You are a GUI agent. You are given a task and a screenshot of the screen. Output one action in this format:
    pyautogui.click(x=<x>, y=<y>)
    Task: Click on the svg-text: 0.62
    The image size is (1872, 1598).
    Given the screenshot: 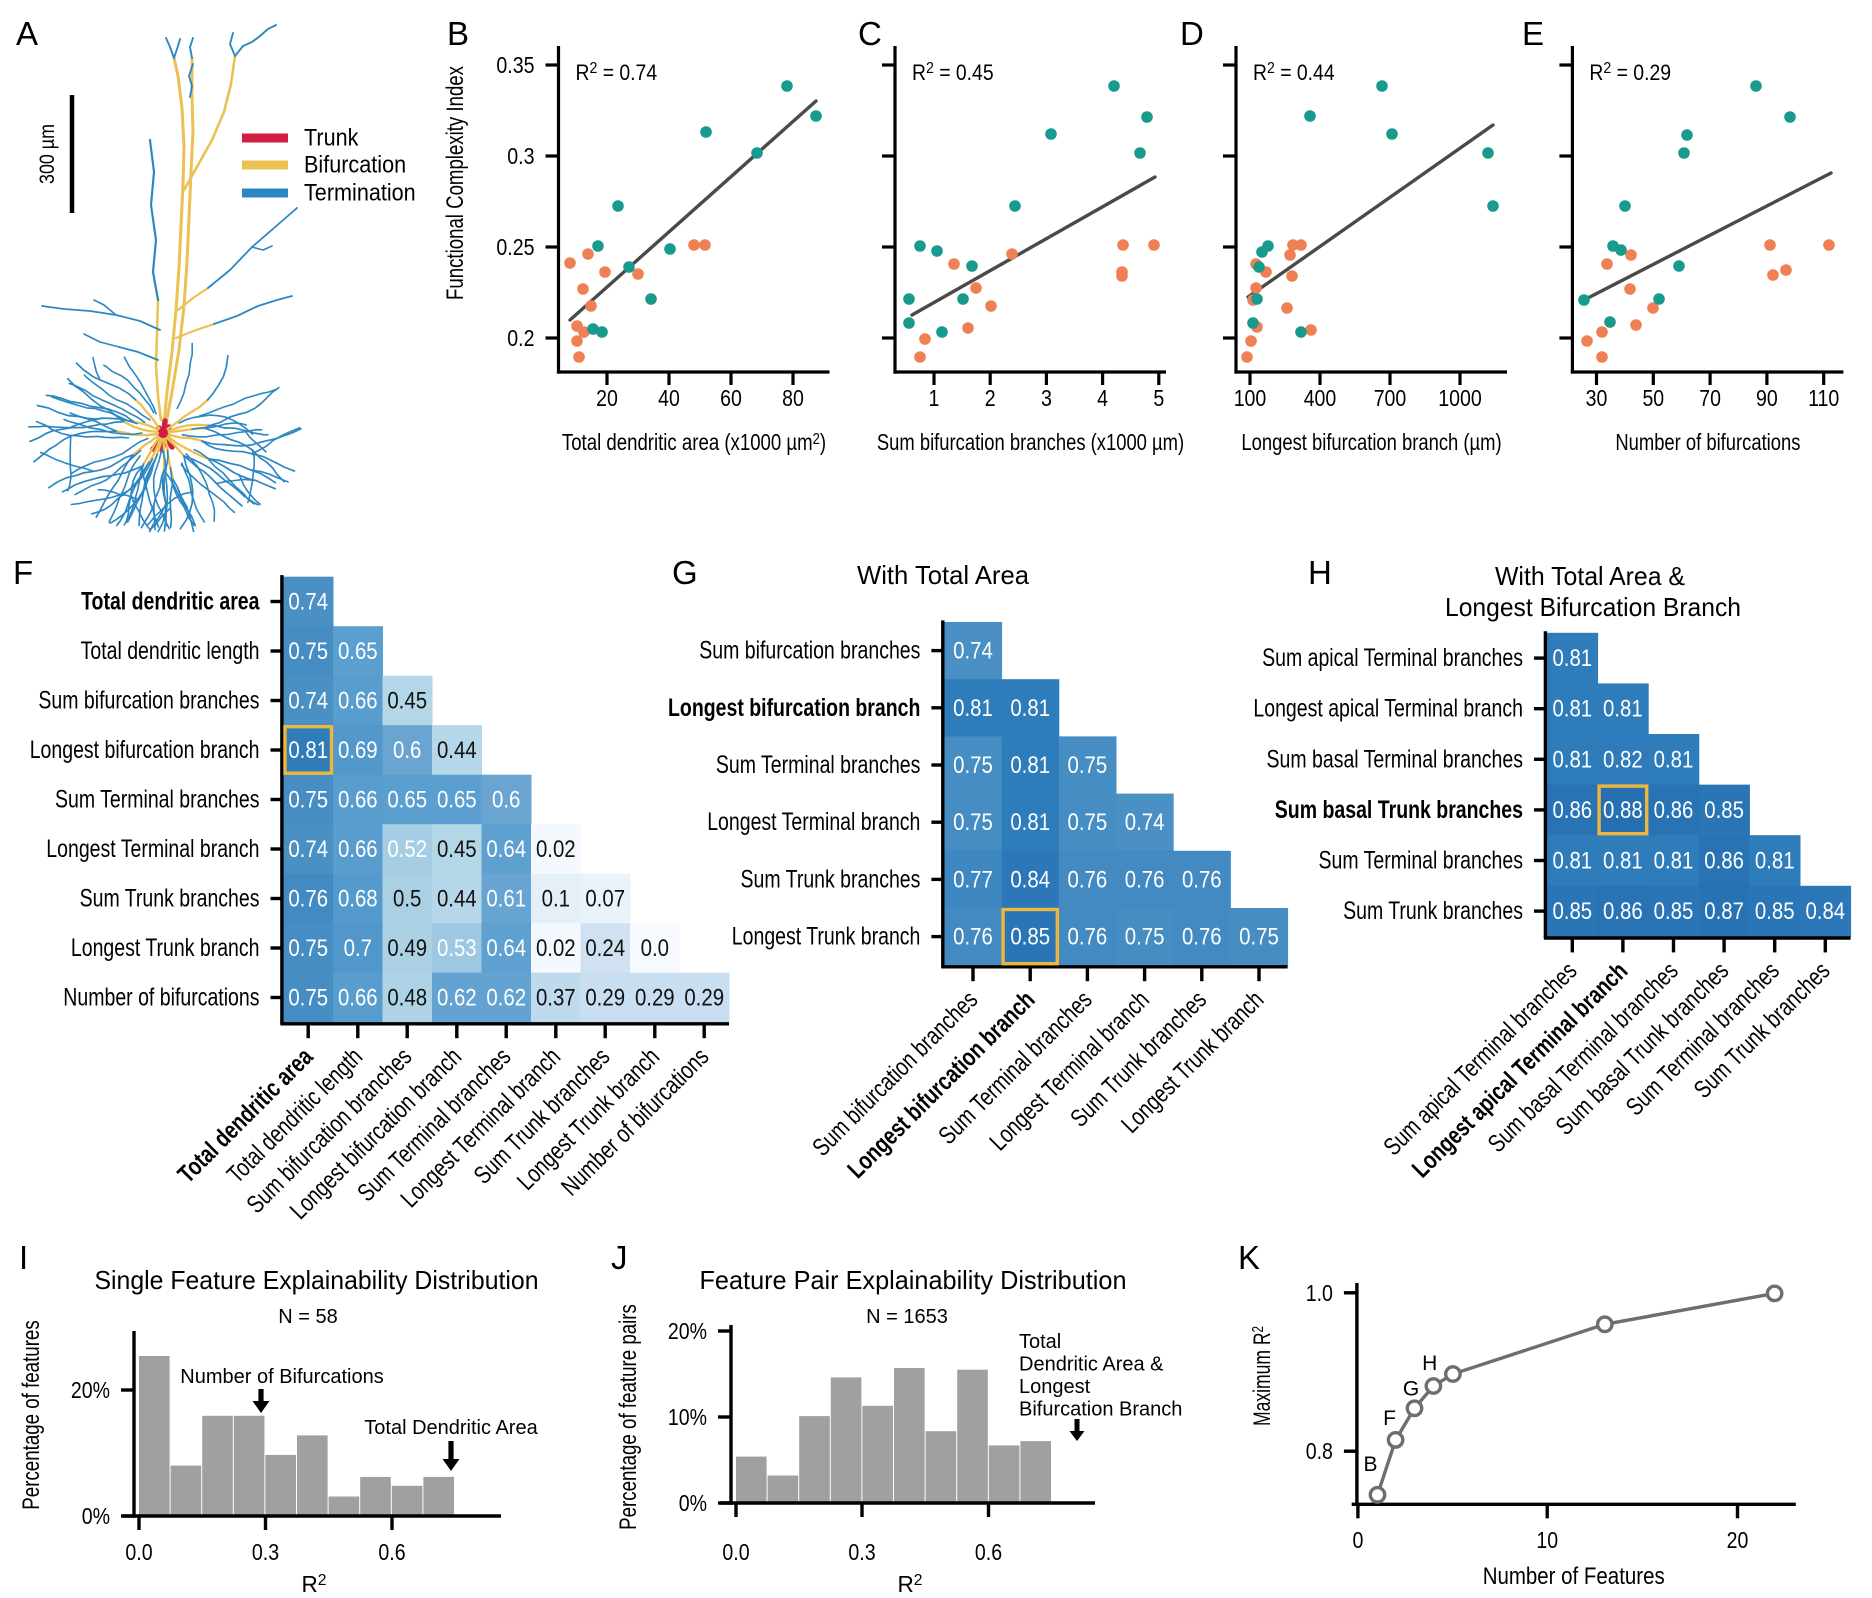 What is the action you would take?
    pyautogui.click(x=457, y=998)
    